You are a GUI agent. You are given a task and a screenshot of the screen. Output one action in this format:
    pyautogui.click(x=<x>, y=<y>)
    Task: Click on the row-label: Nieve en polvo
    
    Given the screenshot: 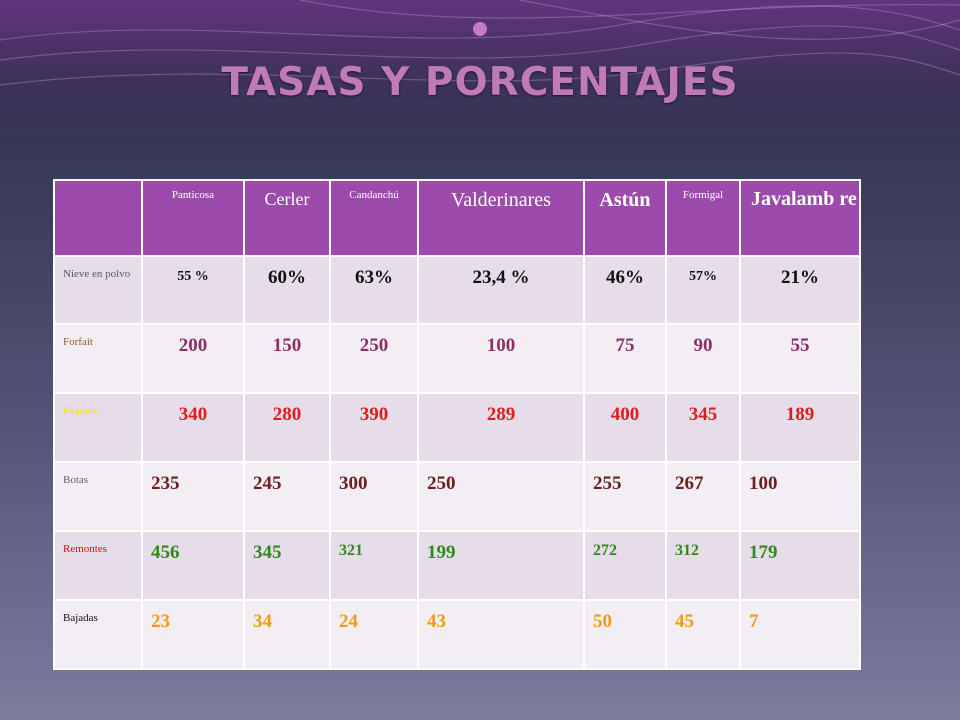 What is the action you would take?
    pyautogui.click(x=98, y=290)
    